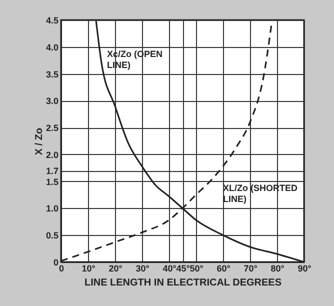 The image size is (334, 306). Describe the element at coordinates (52, 235) in the screenshot. I see `y-tick-label: 0.5` at that location.